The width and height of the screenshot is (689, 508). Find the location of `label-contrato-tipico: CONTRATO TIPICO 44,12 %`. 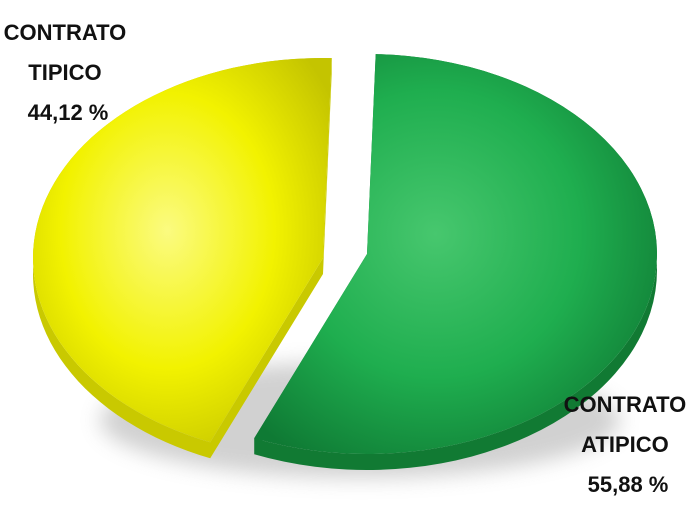

label-contrato-tipico: CONTRATO TIPICO 44,12 % is located at coordinates (68, 72).